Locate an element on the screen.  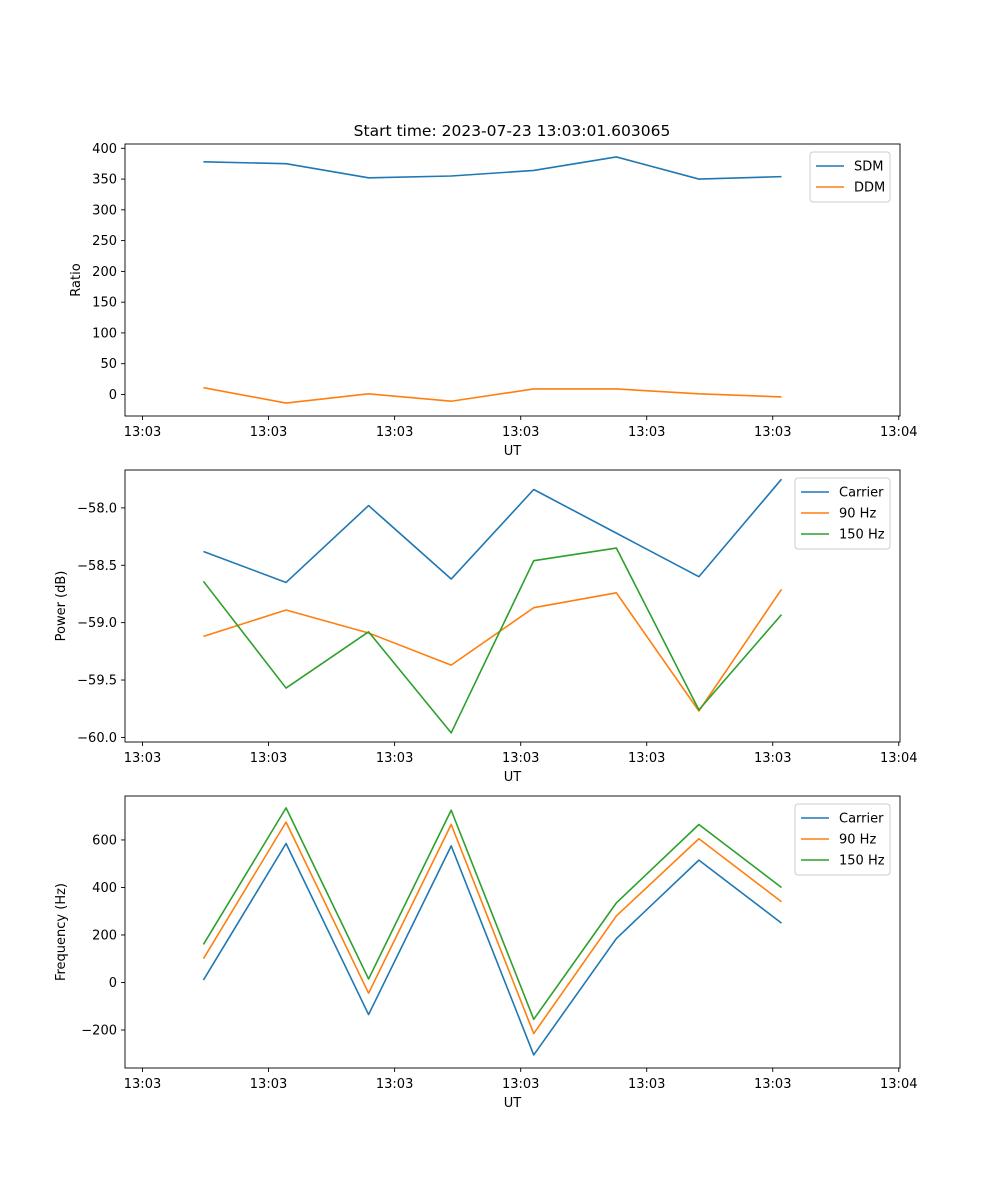
y-tick-label: −200 is located at coordinates (99, 1030).